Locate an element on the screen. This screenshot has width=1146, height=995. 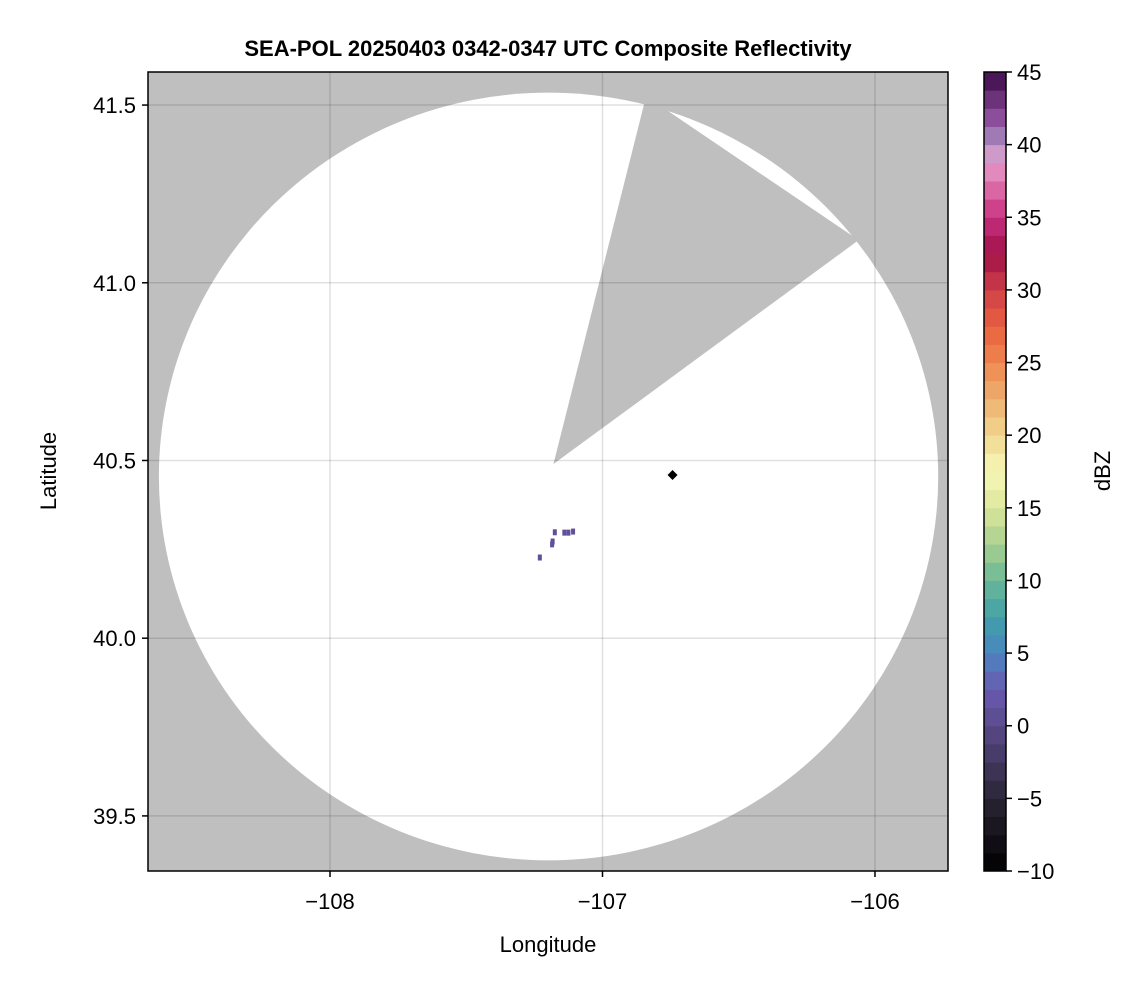
x-tick-label: −106 is located at coordinates (875, 901).